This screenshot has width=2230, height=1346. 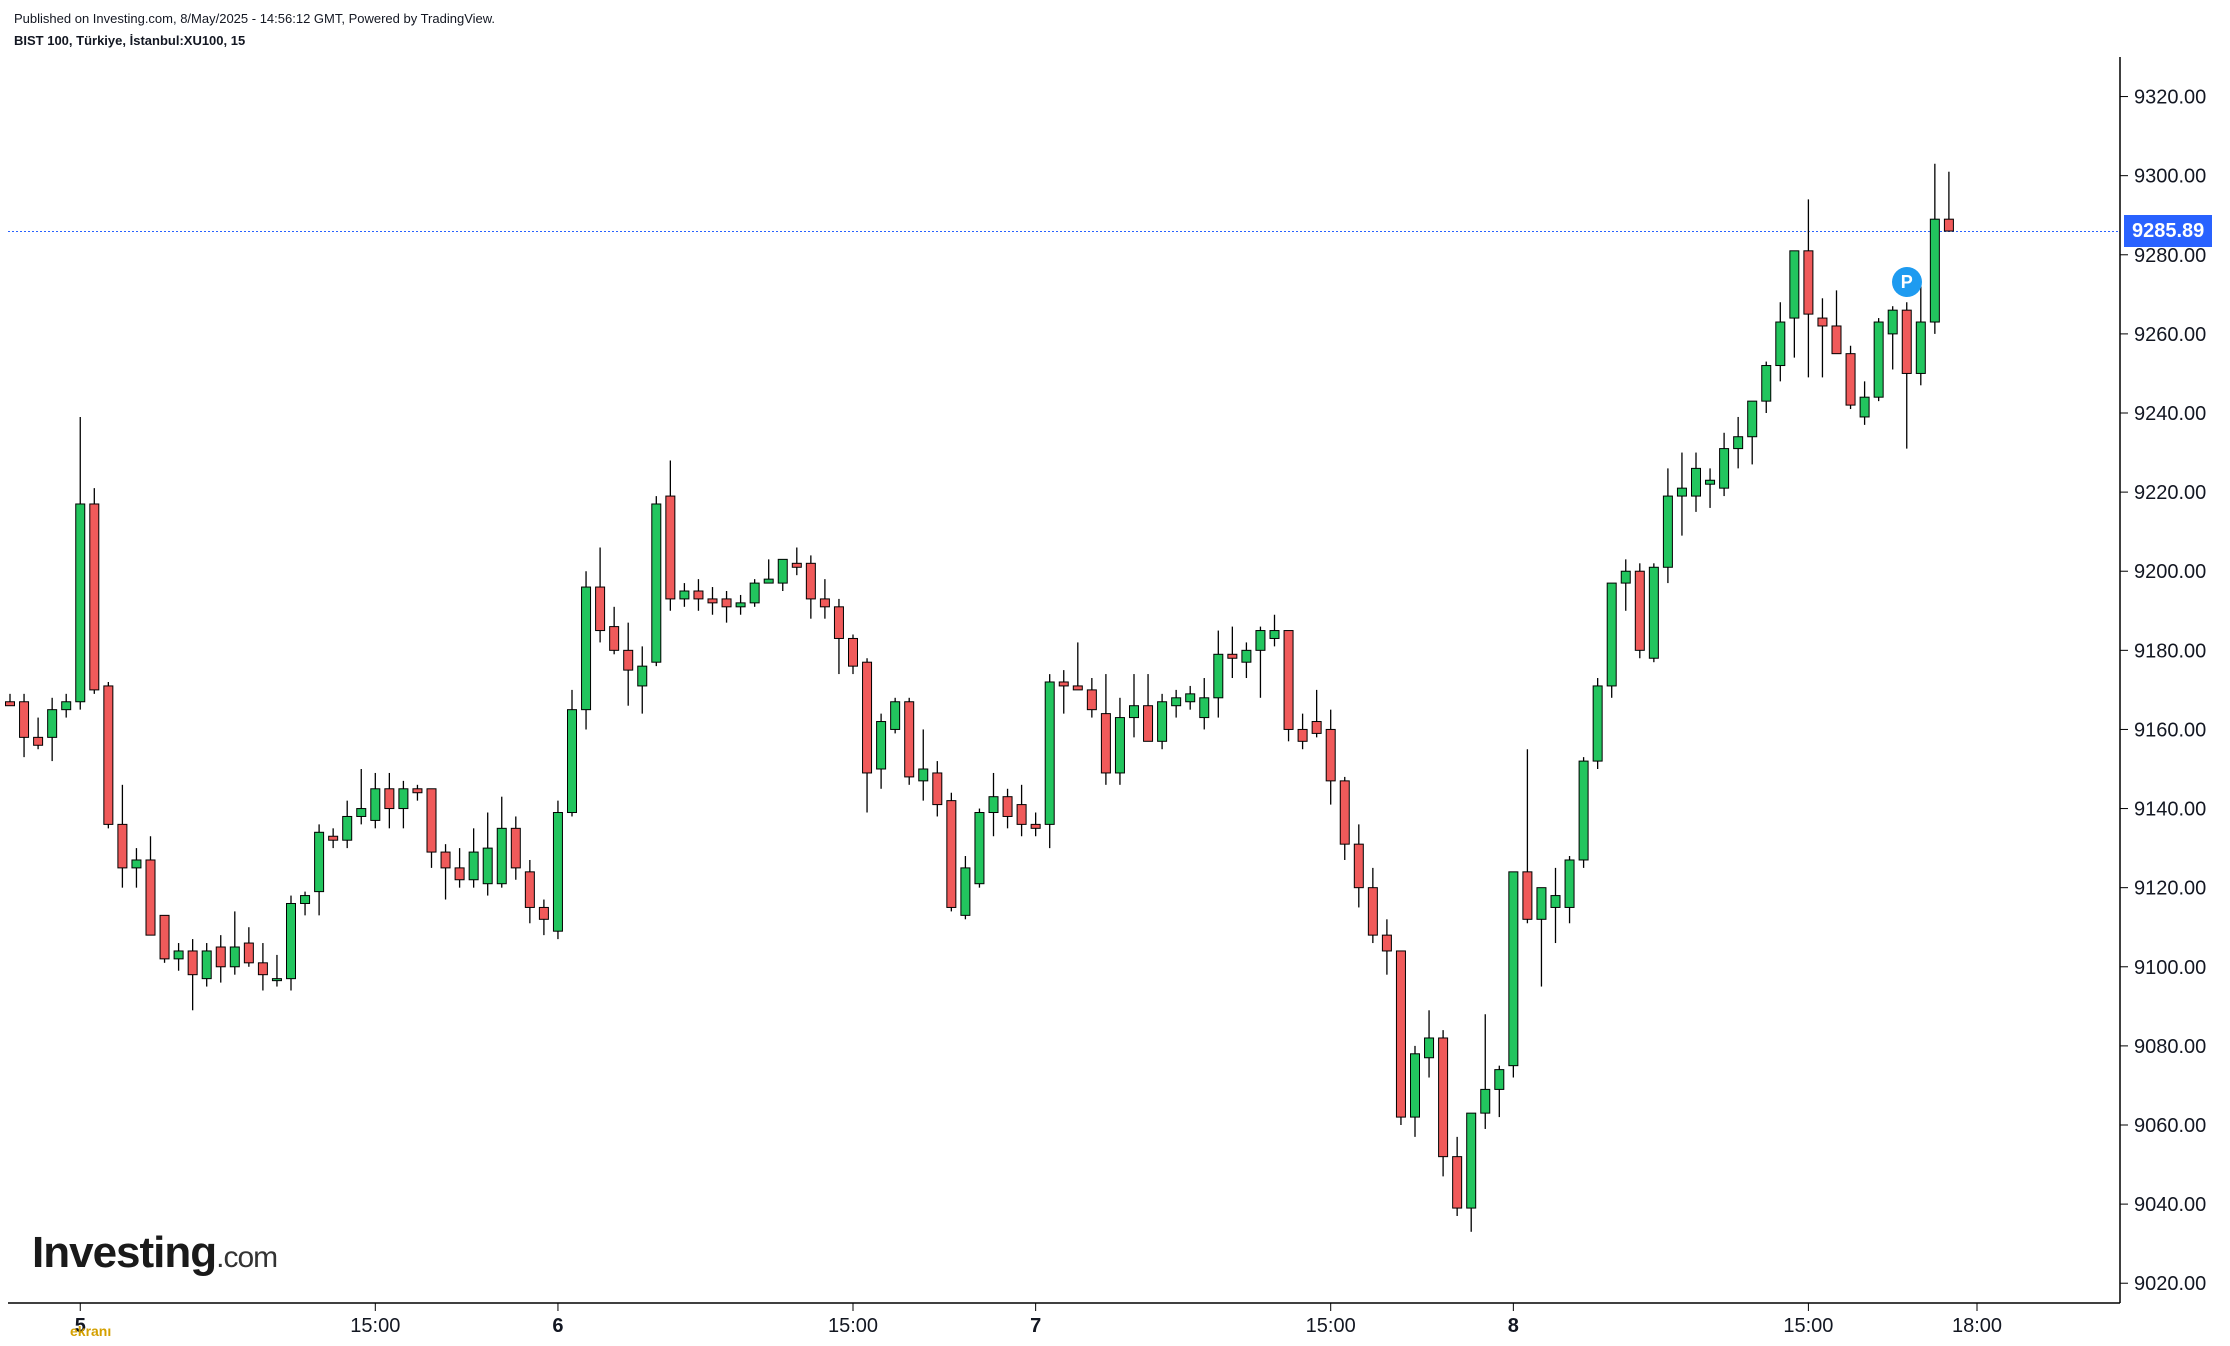 What do you see at coordinates (2170, 98) in the screenshot?
I see `y-tick-label: 9320.00` at bounding box center [2170, 98].